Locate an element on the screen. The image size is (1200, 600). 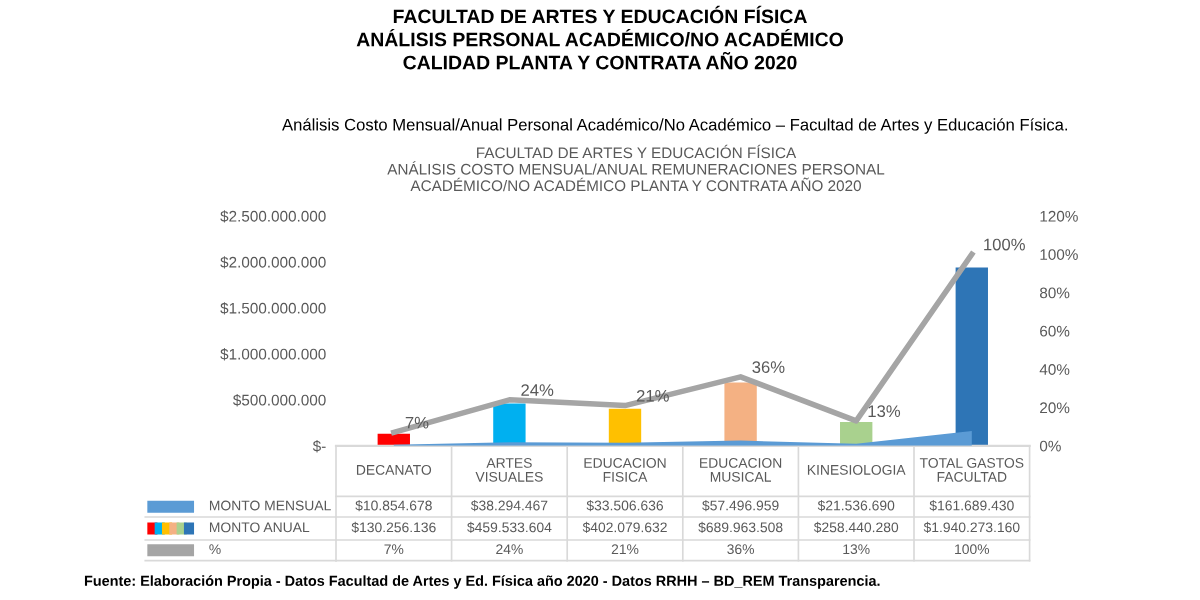
chart-subtitle: Análisis Costo Mensual/Anual Personal Académico/No Académico – Facultad de Artes y Educación Física. is located at coordinates (674, 126).